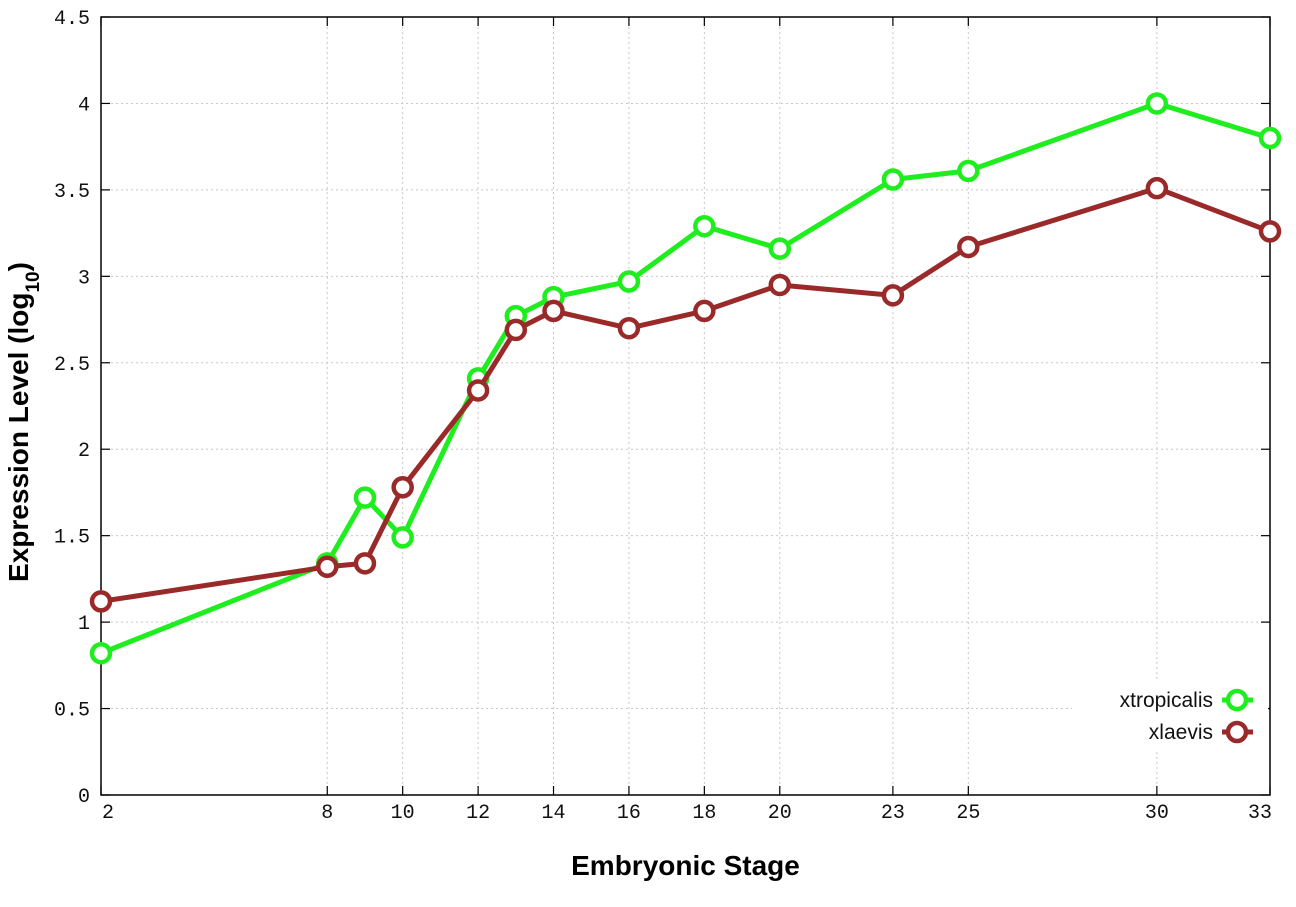 The width and height of the screenshot is (1296, 907). Describe the element at coordinates (685, 865) in the screenshot. I see `x-axis-title: Embryonic Stage` at that location.